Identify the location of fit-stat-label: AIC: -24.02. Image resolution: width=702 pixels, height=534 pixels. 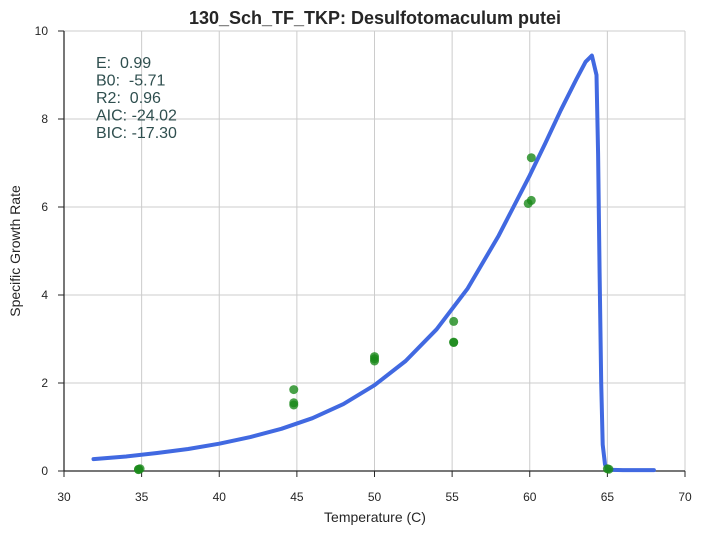
(136, 116).